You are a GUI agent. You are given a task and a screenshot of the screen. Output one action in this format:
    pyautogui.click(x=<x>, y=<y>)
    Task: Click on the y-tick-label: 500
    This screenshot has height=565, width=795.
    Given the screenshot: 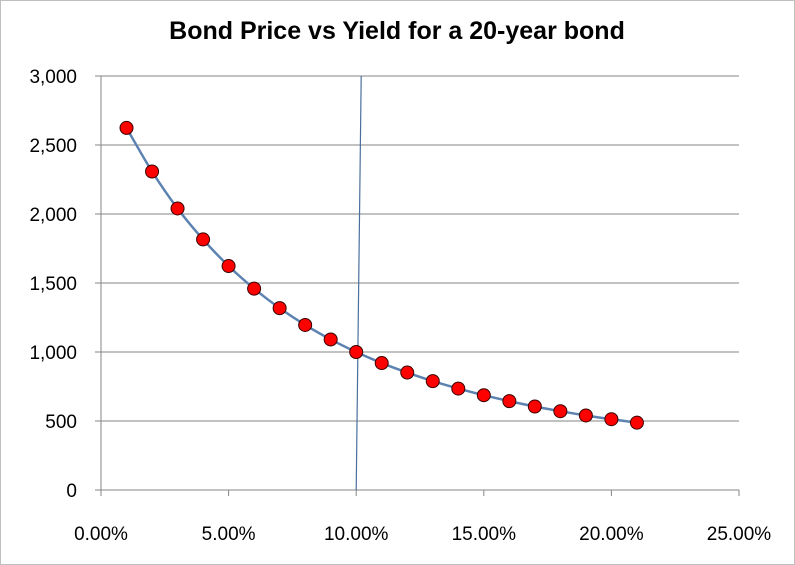 What is the action you would take?
    pyautogui.click(x=61, y=422)
    